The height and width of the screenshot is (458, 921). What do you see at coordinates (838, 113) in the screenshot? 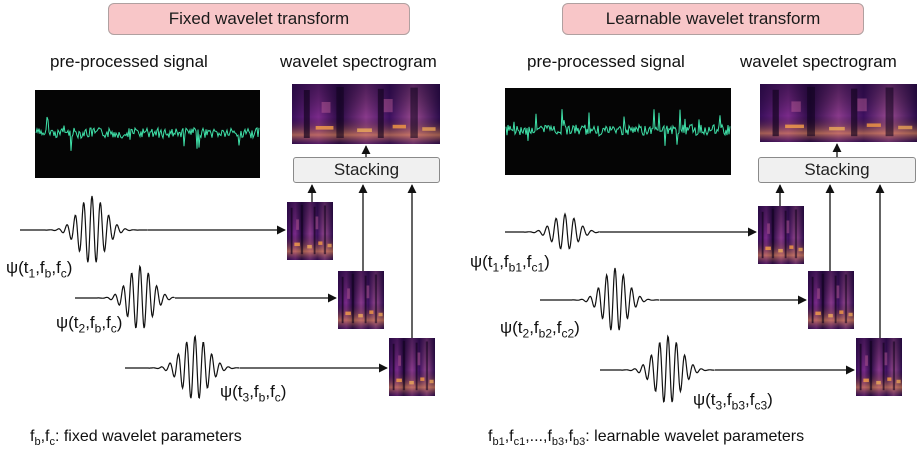
I see `right-spectrogram-image` at bounding box center [838, 113].